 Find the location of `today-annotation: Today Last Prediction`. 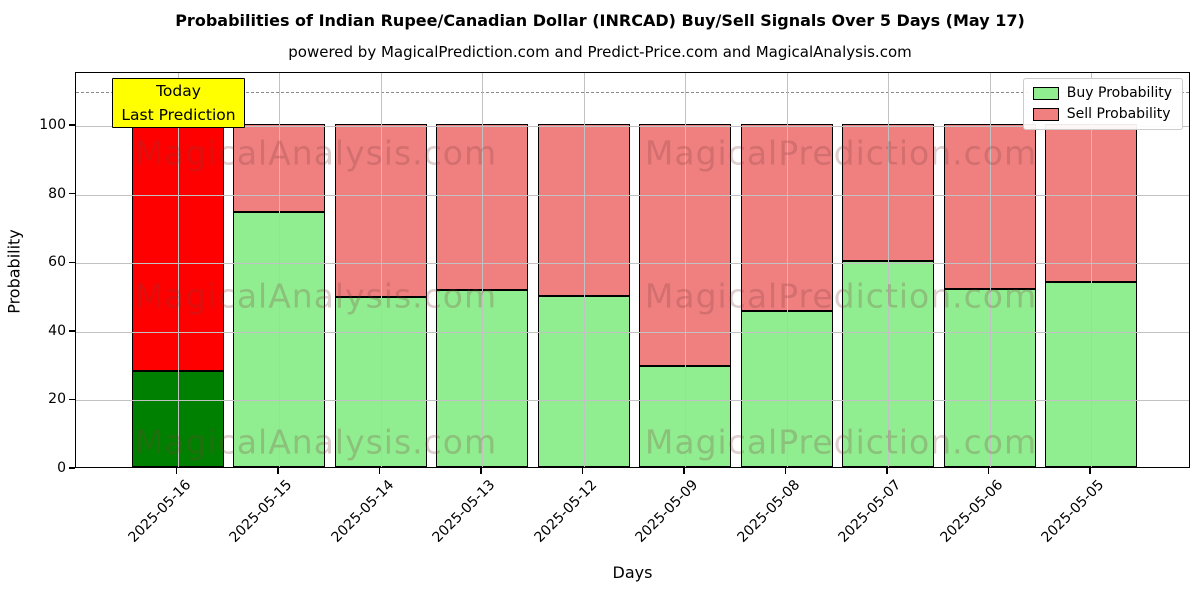

today-annotation: Today Last Prediction is located at coordinates (178, 103).